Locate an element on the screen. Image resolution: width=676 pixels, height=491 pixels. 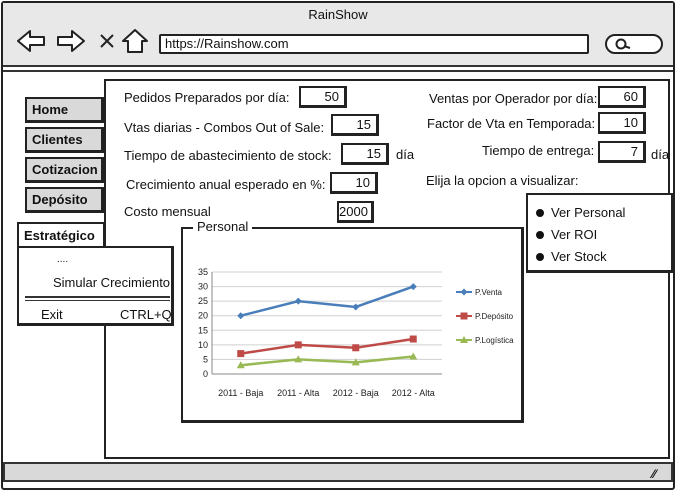
abastecimiento-input: 15 is located at coordinates (365, 154).